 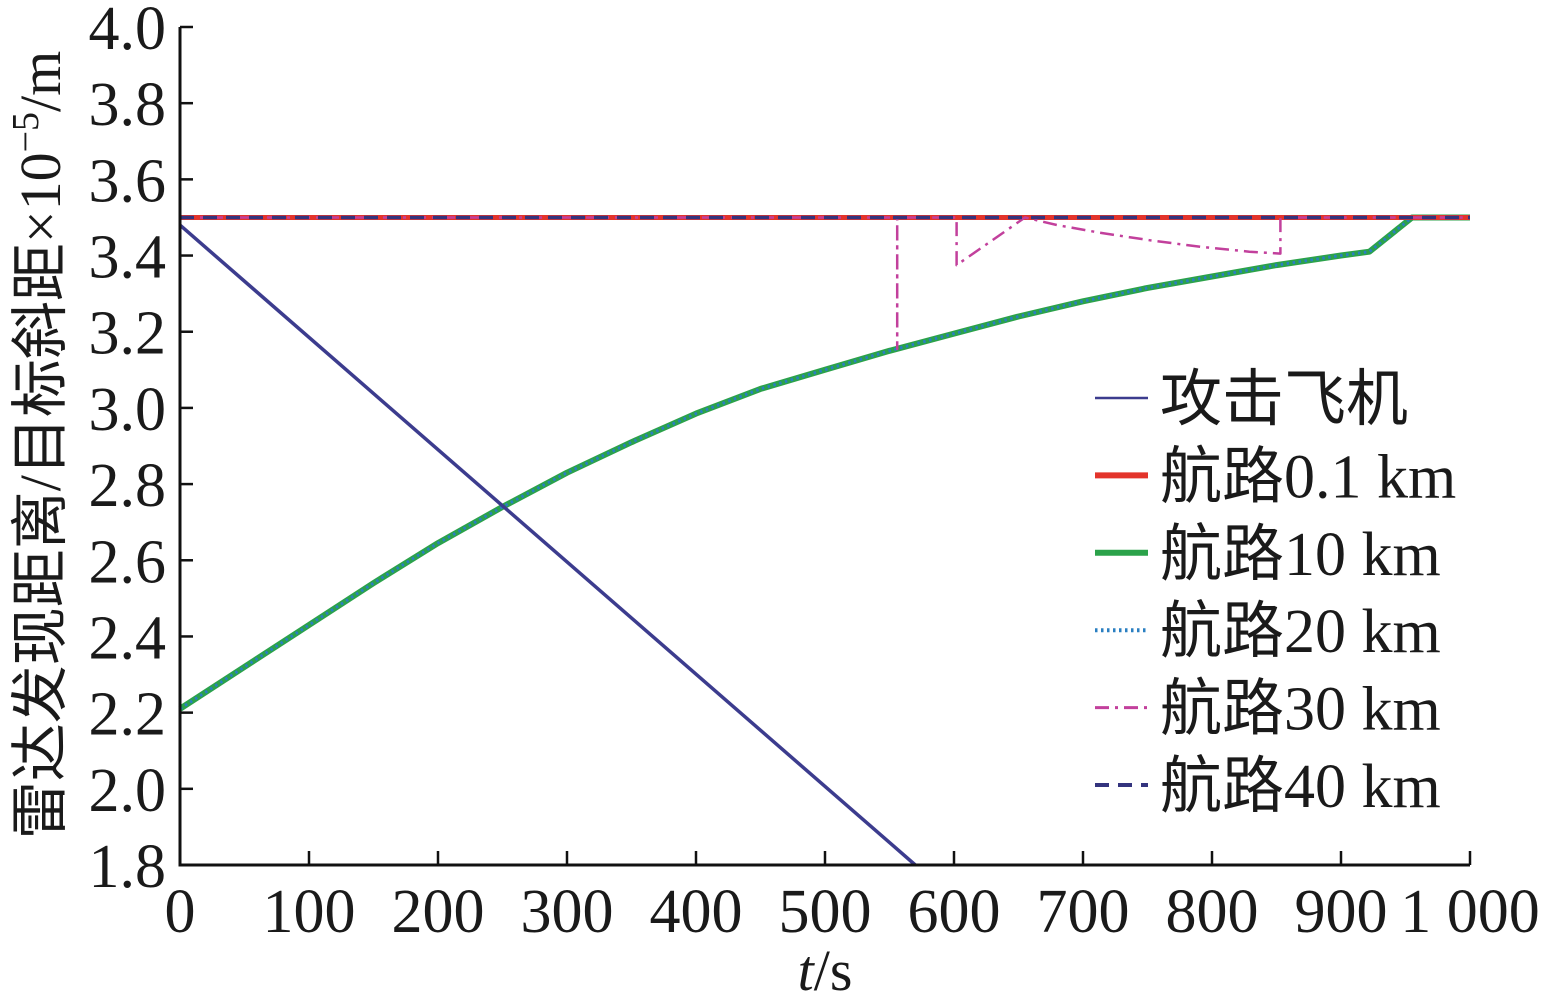 I want to click on y-axis-label: 雷达发现距离/目标斜距×10, so click(x=40, y=495).